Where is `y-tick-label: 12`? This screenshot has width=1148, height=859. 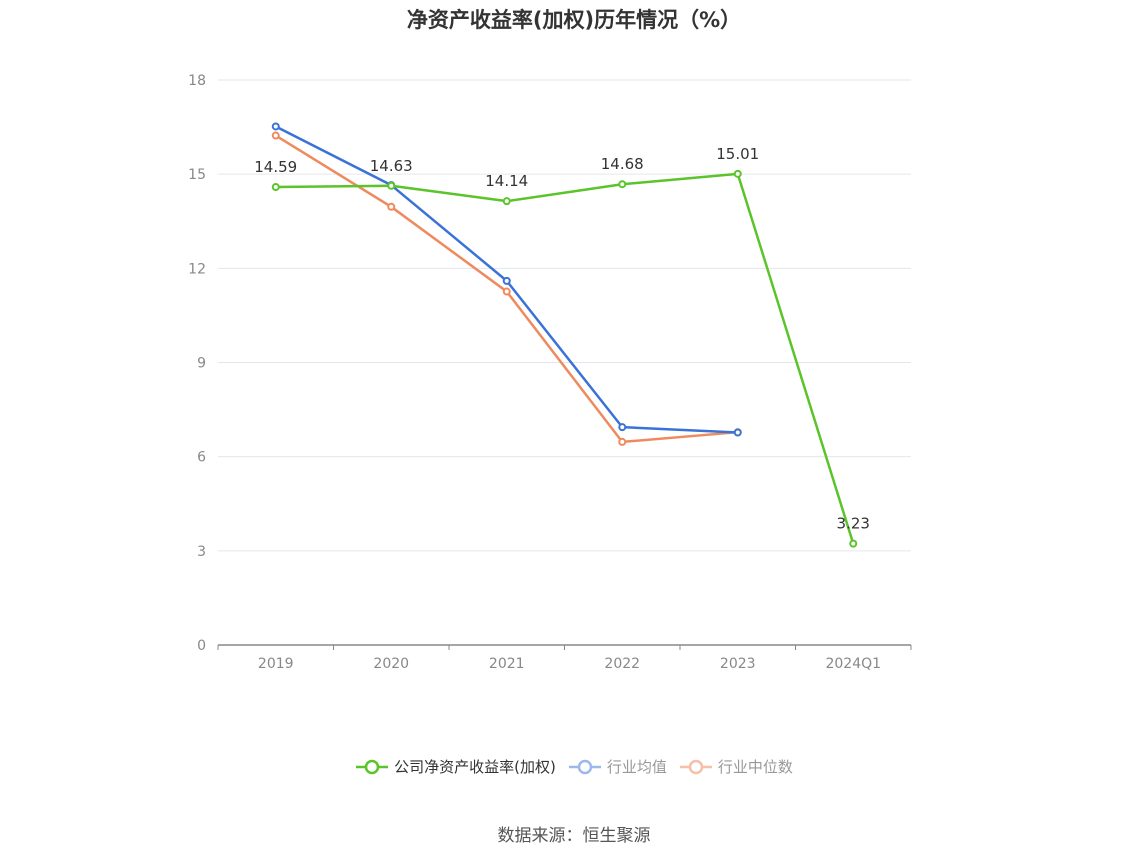 y-tick-label: 12 is located at coordinates (197, 269).